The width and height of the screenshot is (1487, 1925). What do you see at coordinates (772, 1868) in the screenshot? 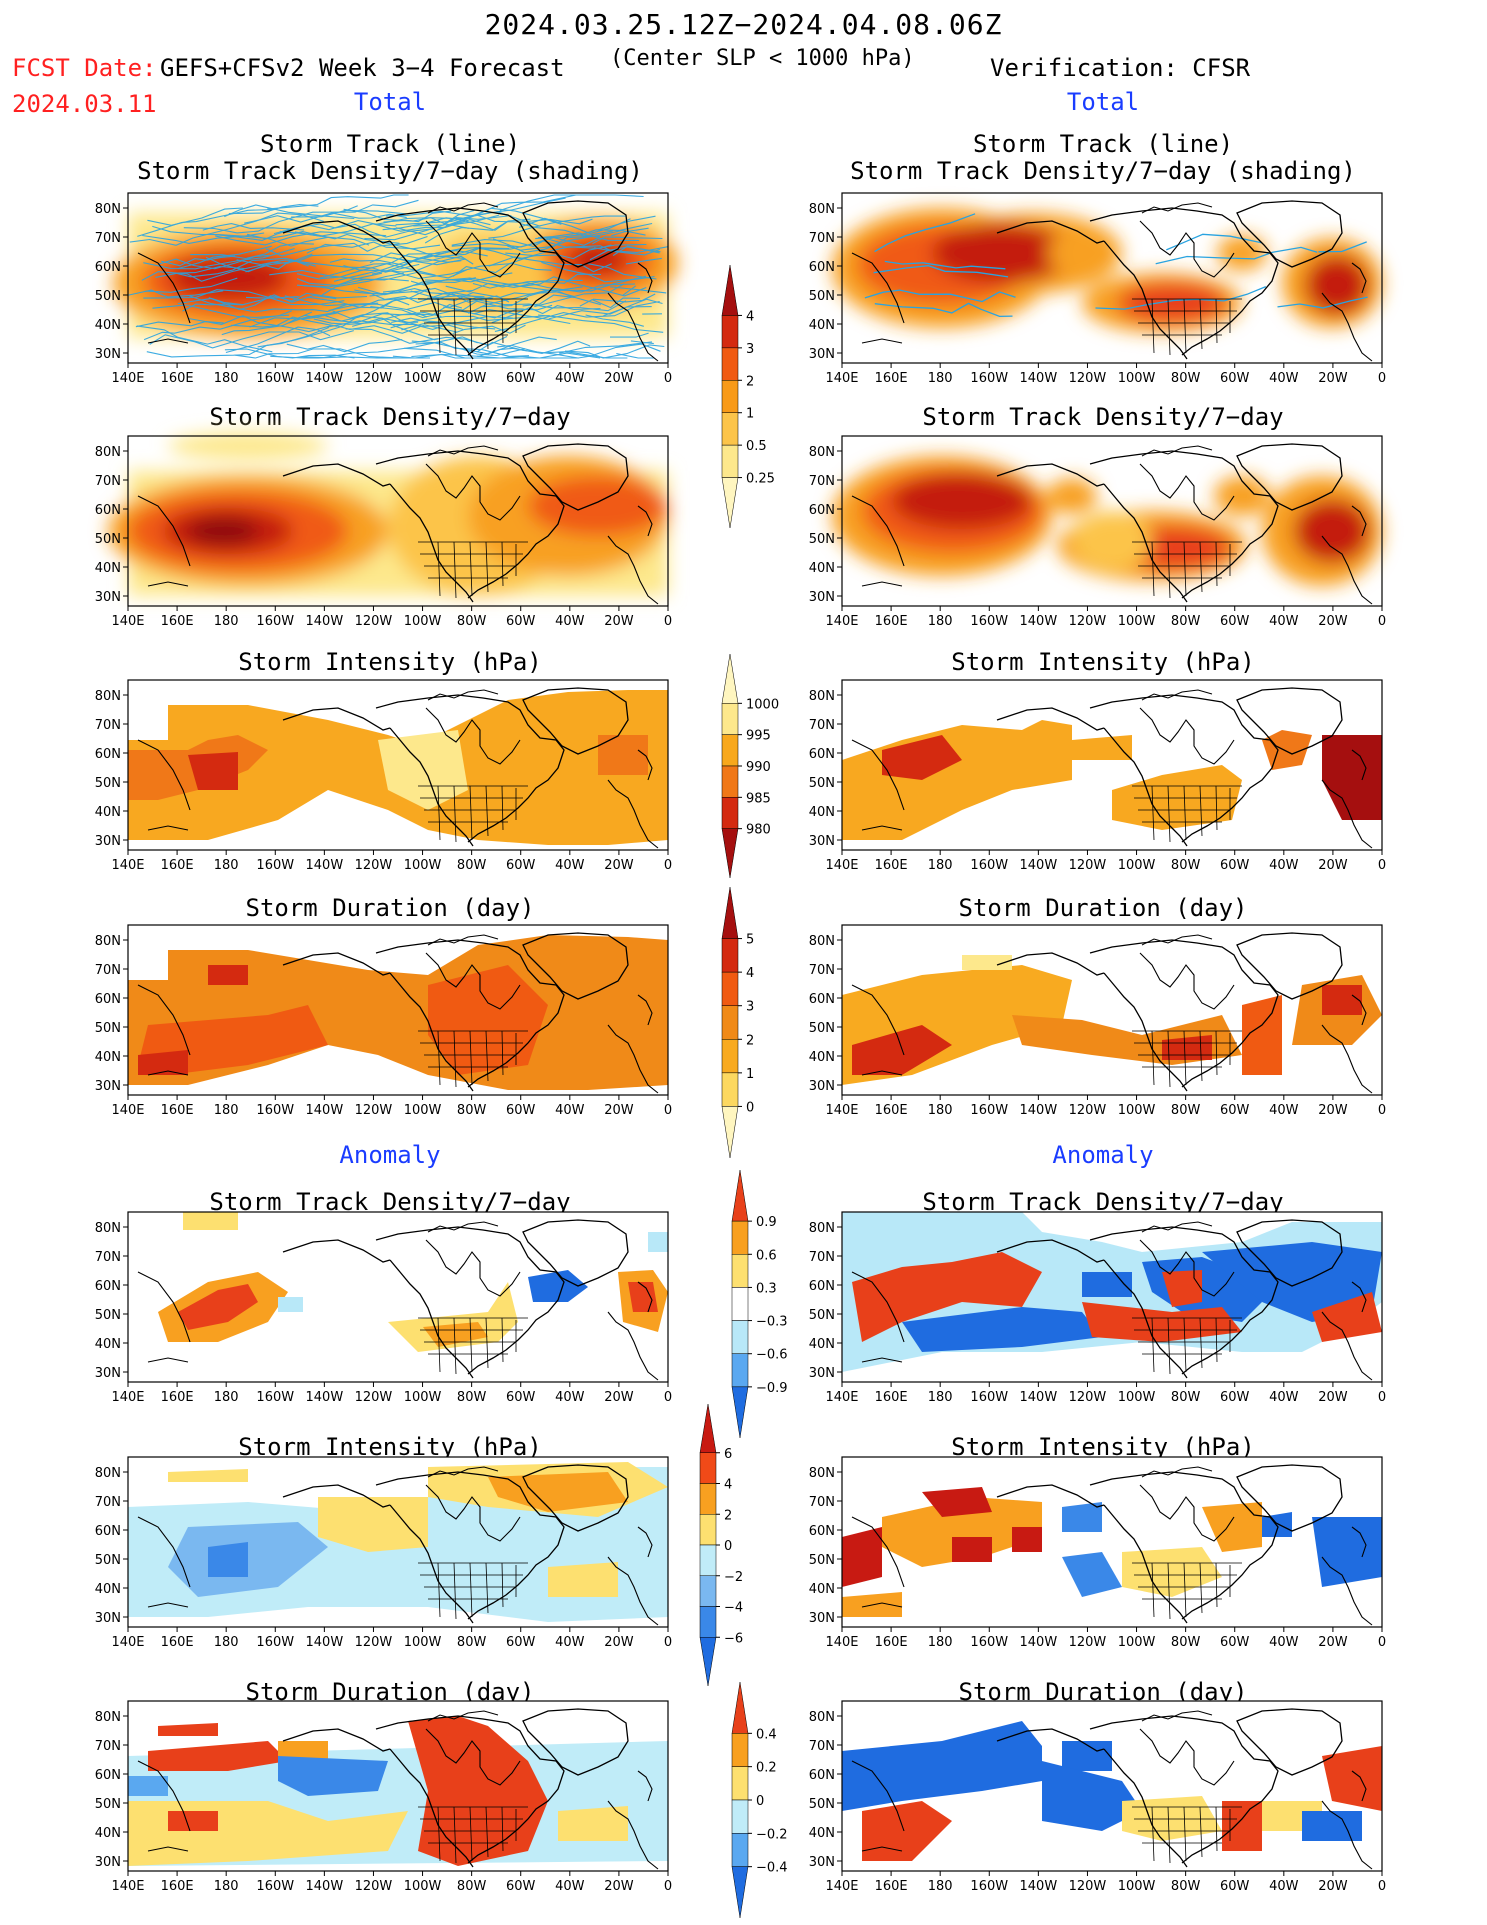
I see `colorbar-label: −0.4` at bounding box center [772, 1868].